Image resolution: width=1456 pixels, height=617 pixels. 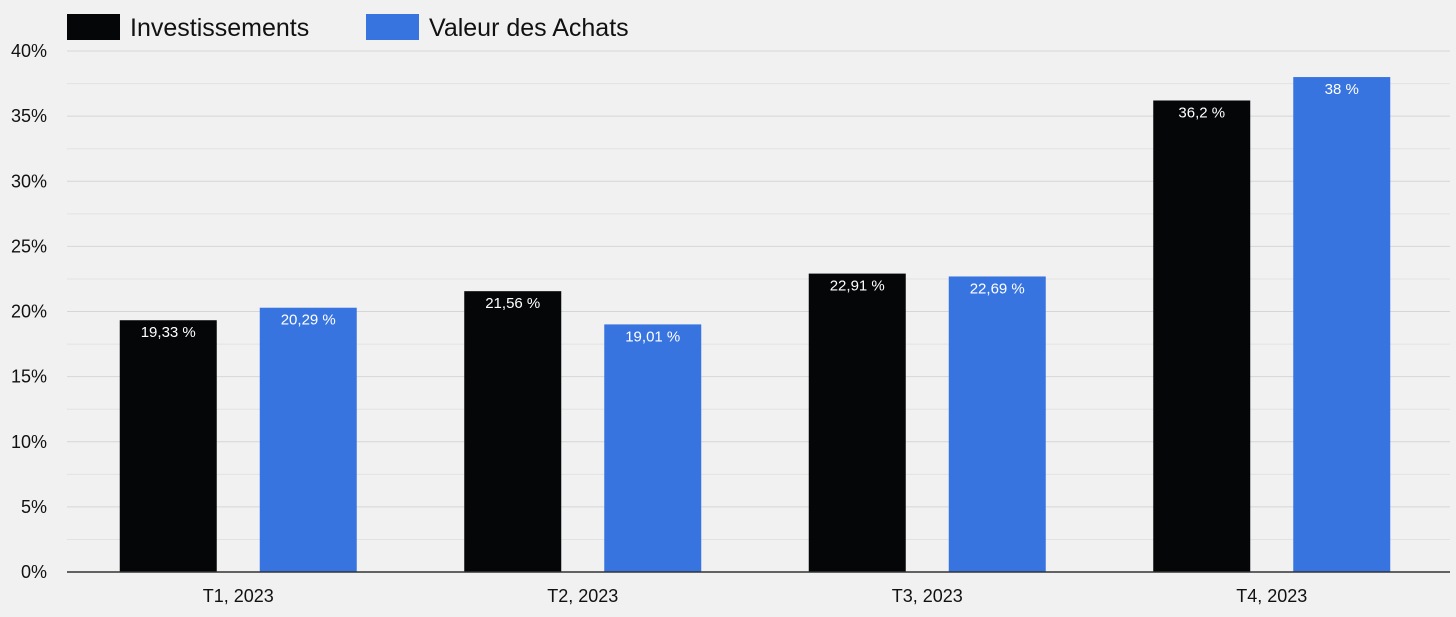 I want to click on legend-label: Investissements, so click(x=219, y=28).